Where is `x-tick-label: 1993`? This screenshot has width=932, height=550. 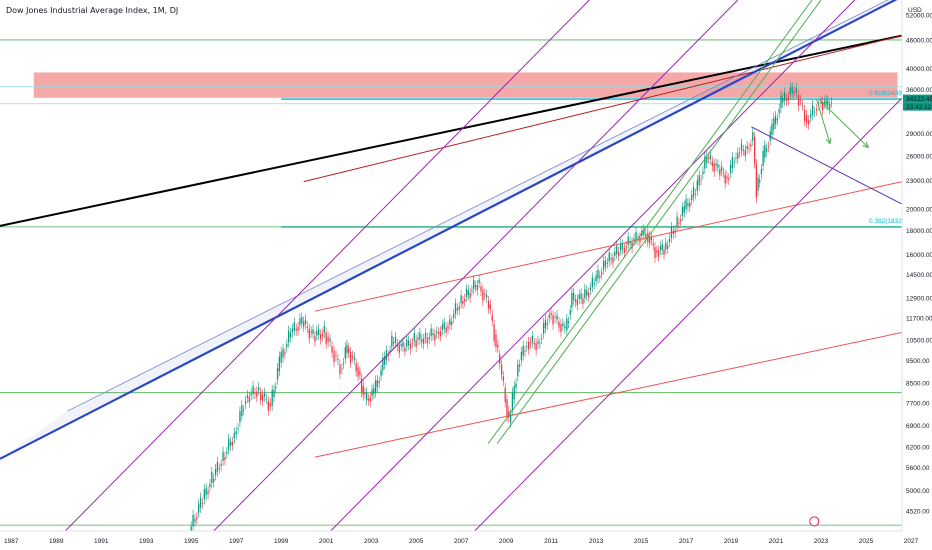 x-tick-label: 1993 is located at coordinates (146, 541).